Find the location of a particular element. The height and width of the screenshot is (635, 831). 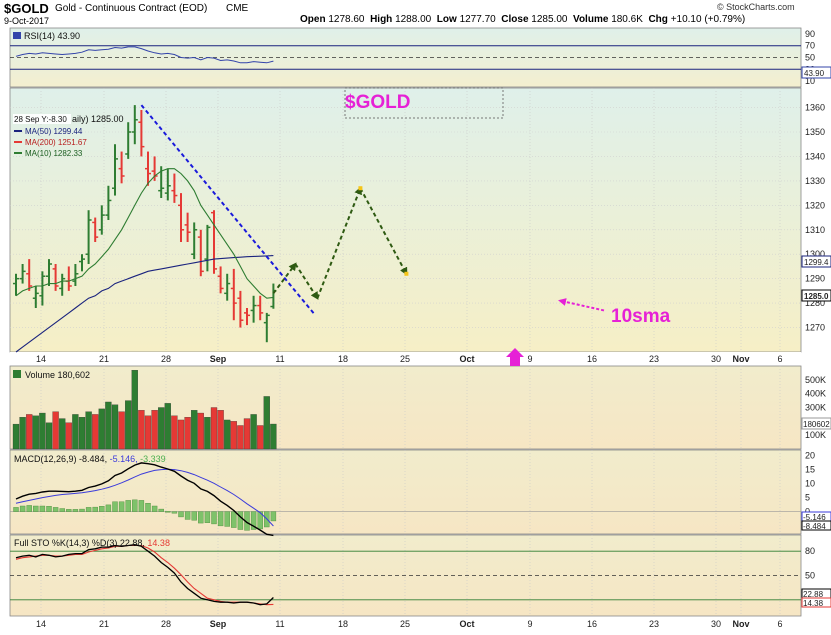

low-label: Low is located at coordinates (446, 19).